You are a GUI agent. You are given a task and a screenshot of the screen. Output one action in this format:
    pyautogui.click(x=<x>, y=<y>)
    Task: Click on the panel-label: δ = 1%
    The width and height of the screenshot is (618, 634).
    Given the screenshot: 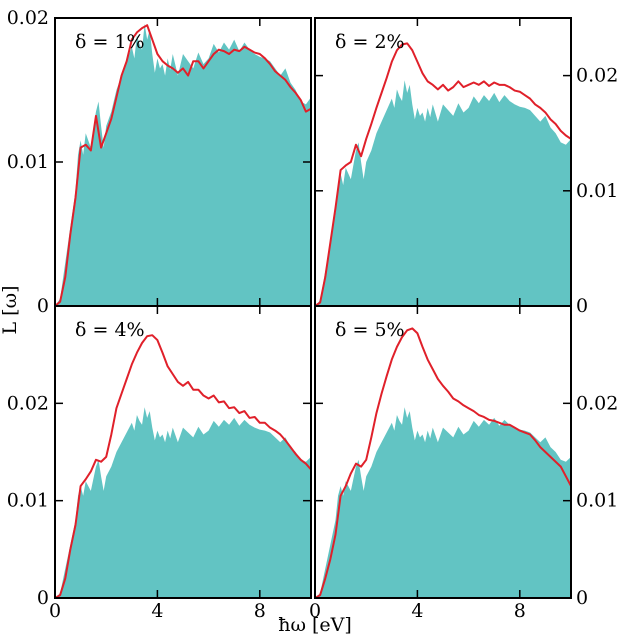 What is the action you would take?
    pyautogui.click(x=110, y=42)
    